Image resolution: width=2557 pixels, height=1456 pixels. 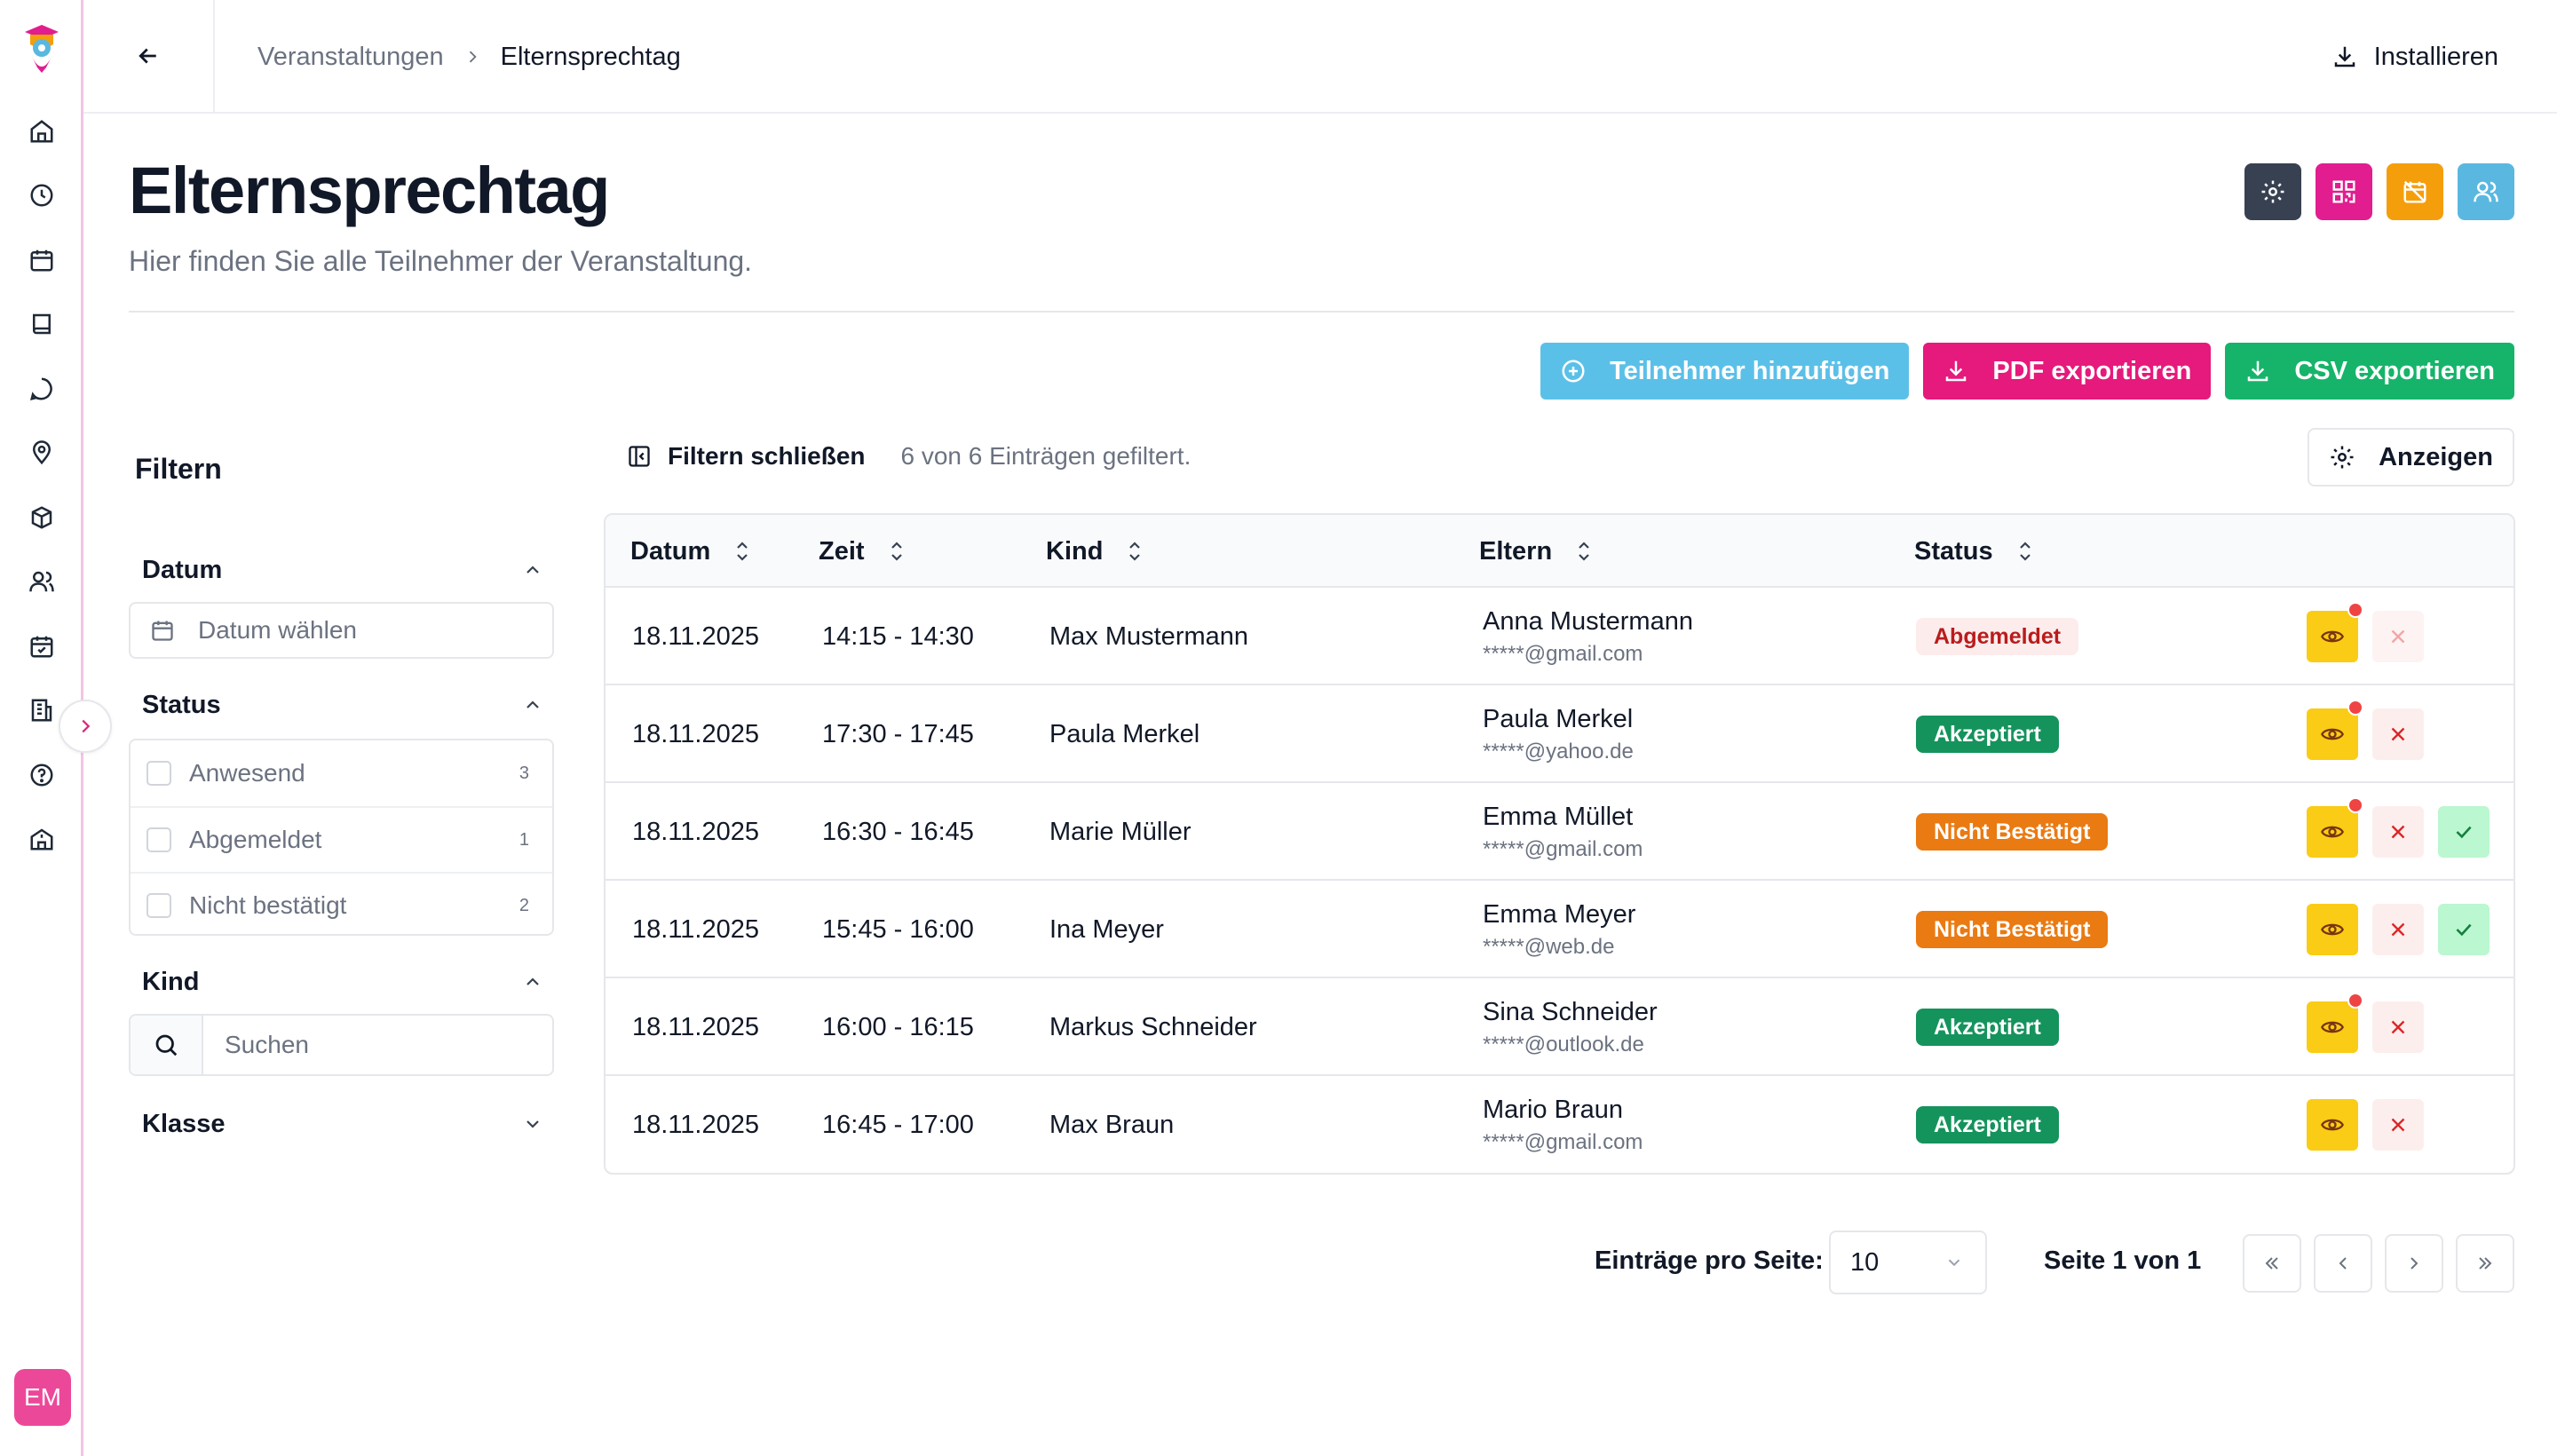 I want to click on cell-child: Ina Meyer, so click(x=1106, y=929).